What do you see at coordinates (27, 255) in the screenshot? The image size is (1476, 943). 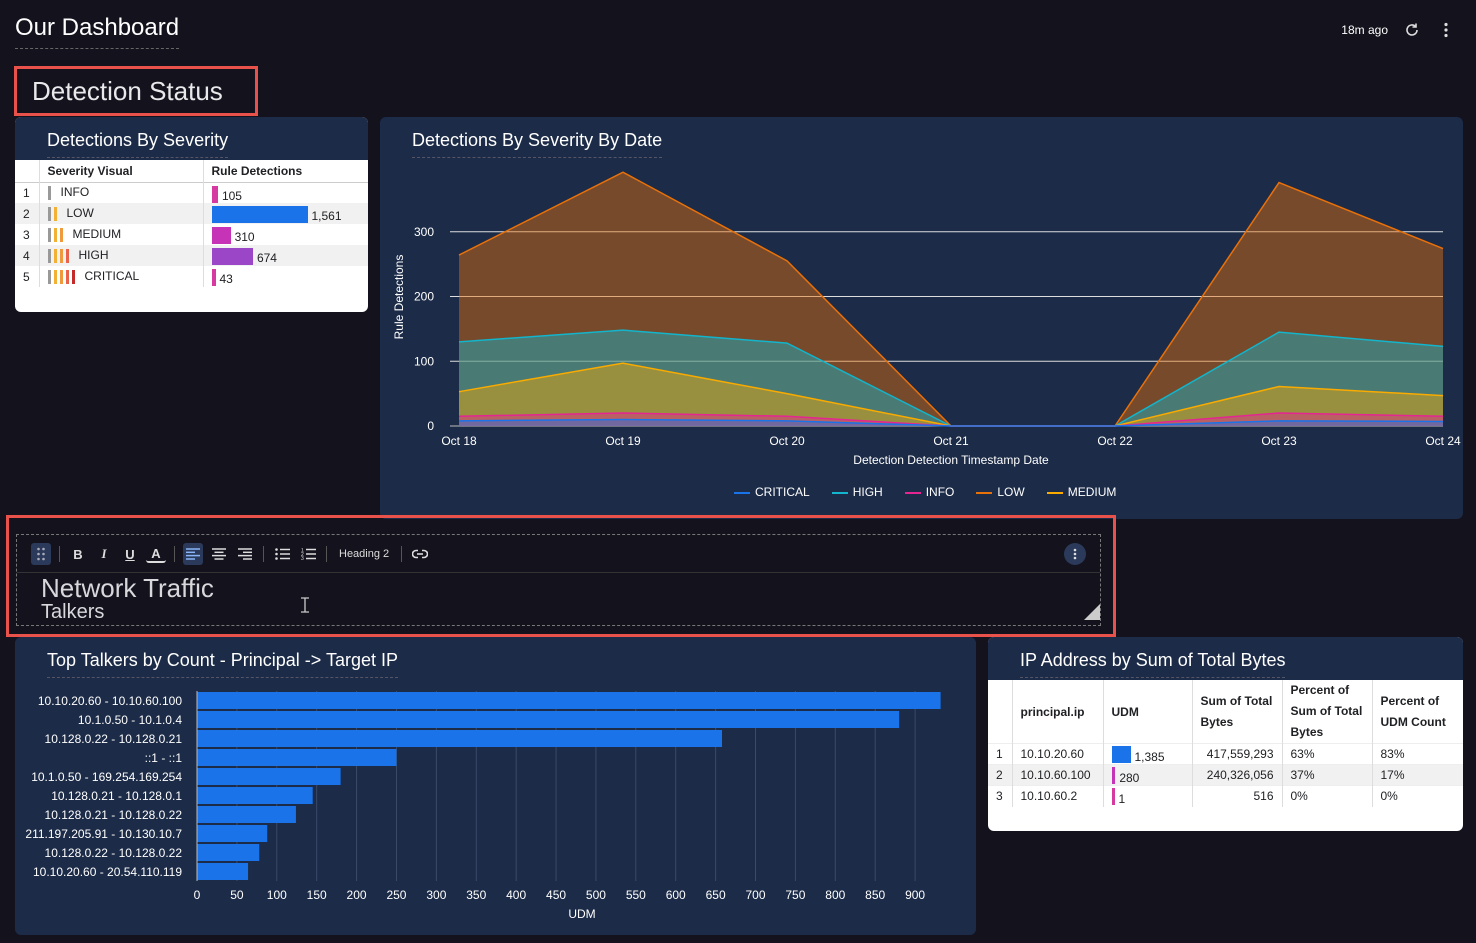 I see `row-index: 4` at bounding box center [27, 255].